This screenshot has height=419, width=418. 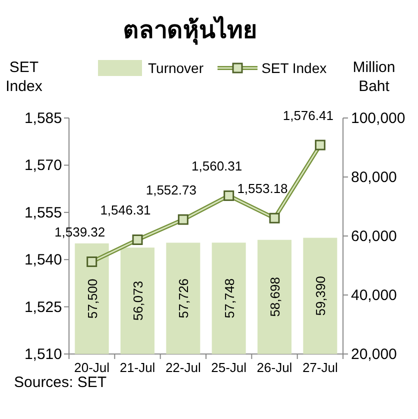 I want to click on data-label: 1,552.73, so click(x=171, y=190).